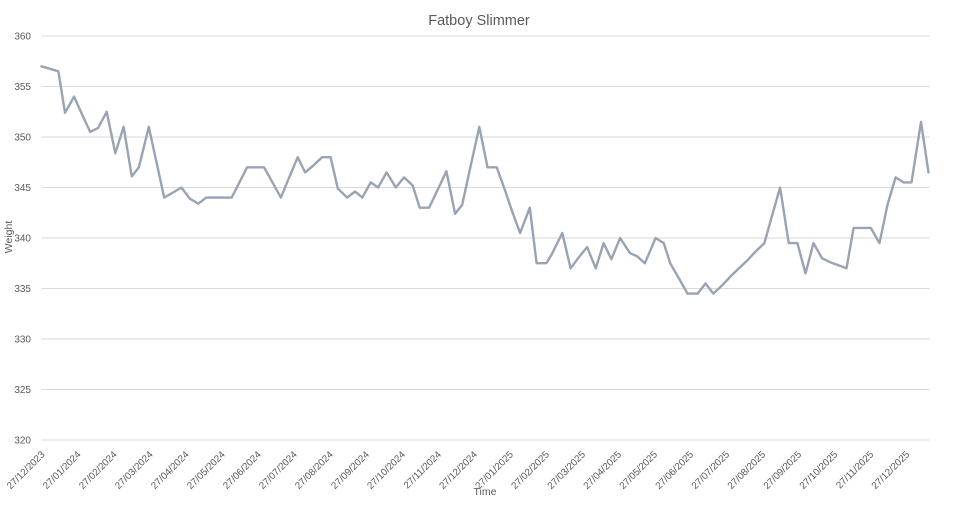 Image resolution: width=956 pixels, height=505 pixels. Describe the element at coordinates (22, 188) in the screenshot. I see `svg-text: 345` at that location.